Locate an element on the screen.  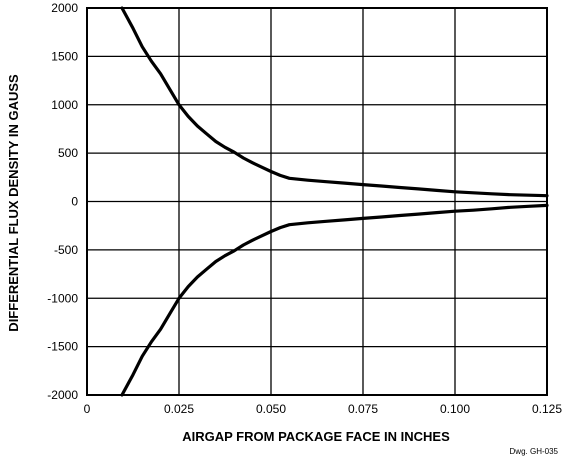
y-axis-title: DIFFERENTIAL FLUX DENSITY IN GAUSS is located at coordinates (13, 203).